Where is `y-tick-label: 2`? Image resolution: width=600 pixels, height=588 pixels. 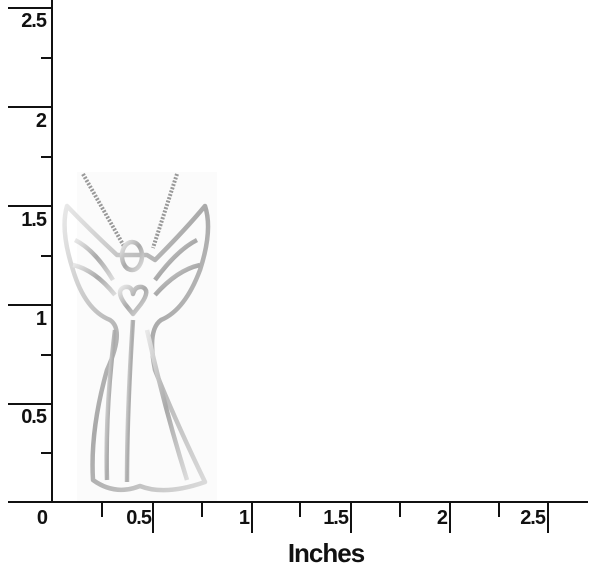 y-tick-label: 2 is located at coordinates (41, 121).